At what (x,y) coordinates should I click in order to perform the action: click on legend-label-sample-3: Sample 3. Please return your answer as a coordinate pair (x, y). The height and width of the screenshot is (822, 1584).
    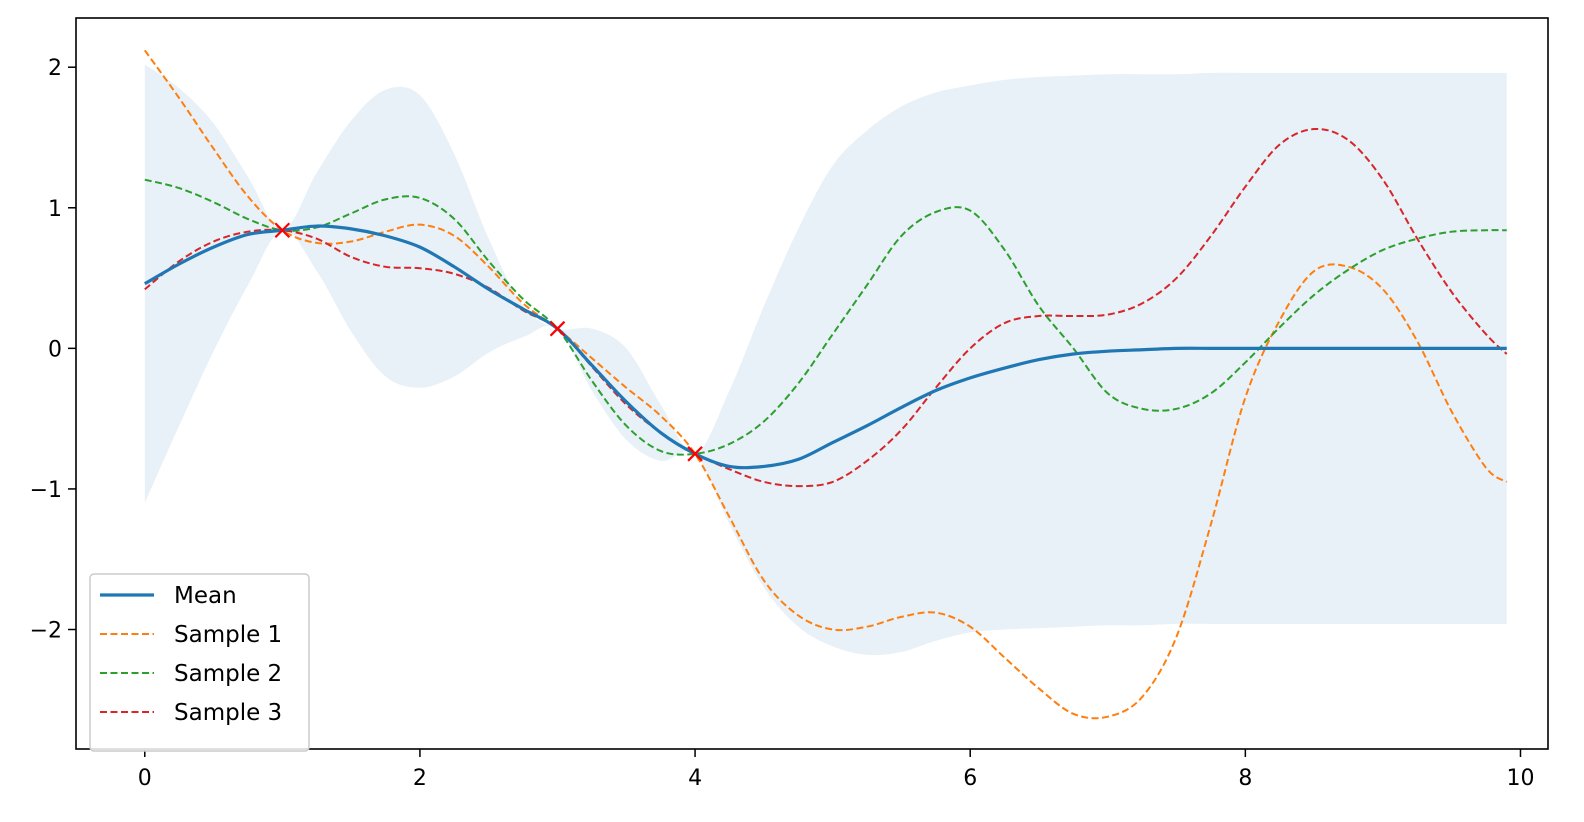
    Looking at the image, I should click on (228, 713).